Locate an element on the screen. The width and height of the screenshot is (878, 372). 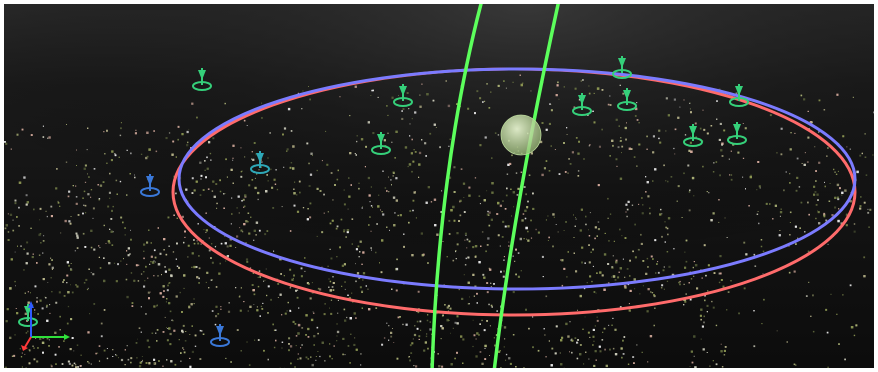
camera-head is located at coordinates (582, 100).